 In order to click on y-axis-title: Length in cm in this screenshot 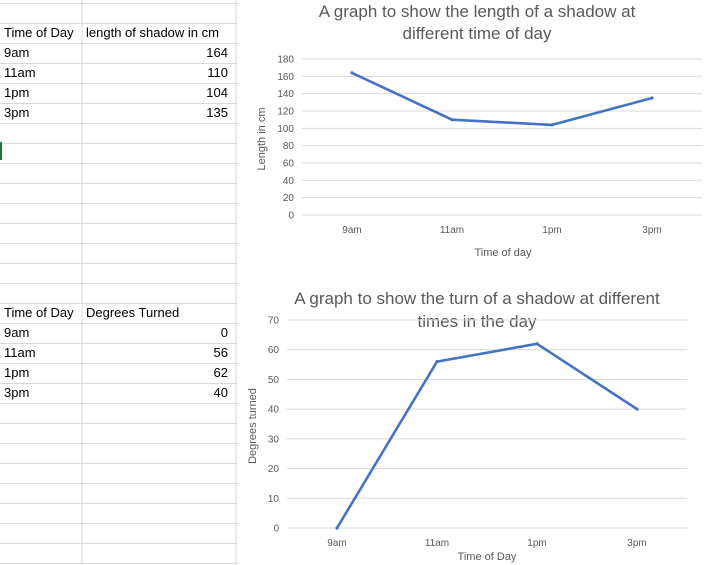, I will do `click(262, 139)`.